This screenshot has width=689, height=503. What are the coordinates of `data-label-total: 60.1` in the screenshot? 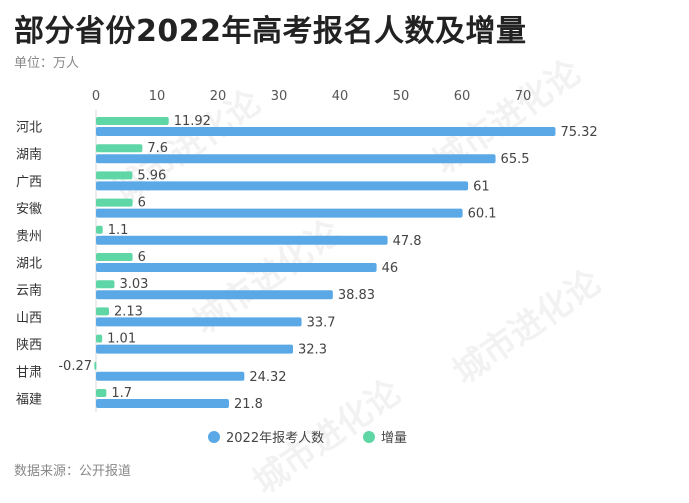 It's located at (482, 214).